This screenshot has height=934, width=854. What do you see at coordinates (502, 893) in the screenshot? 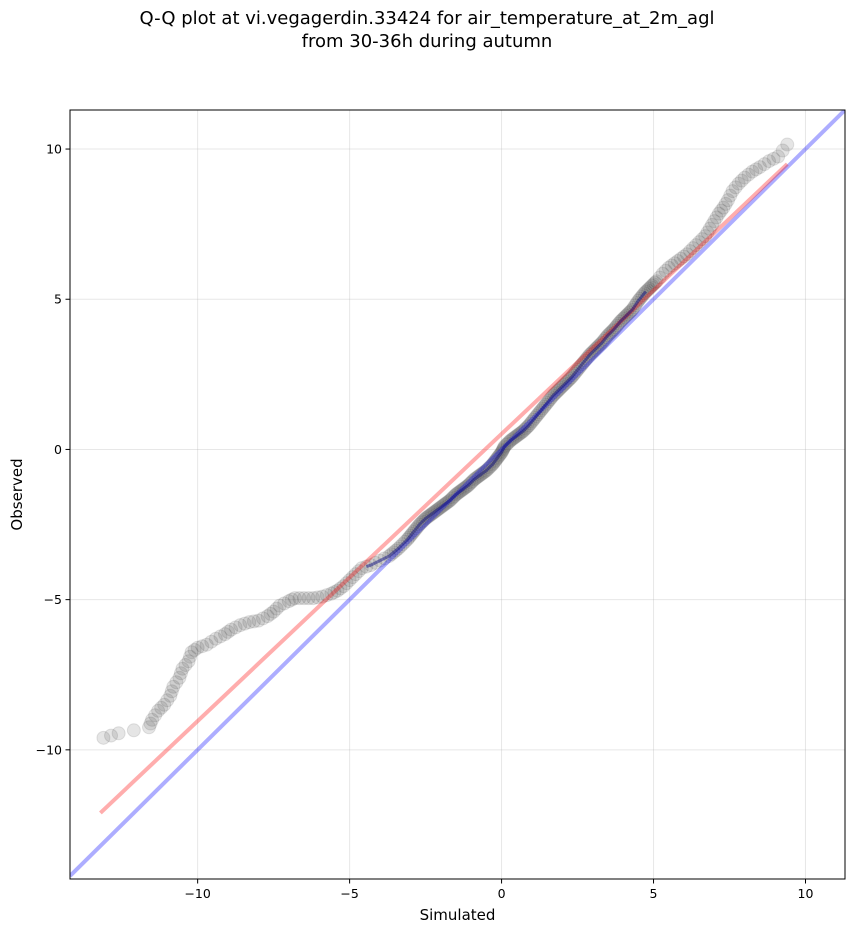
I see `x-tick-label: 0` at bounding box center [502, 893].